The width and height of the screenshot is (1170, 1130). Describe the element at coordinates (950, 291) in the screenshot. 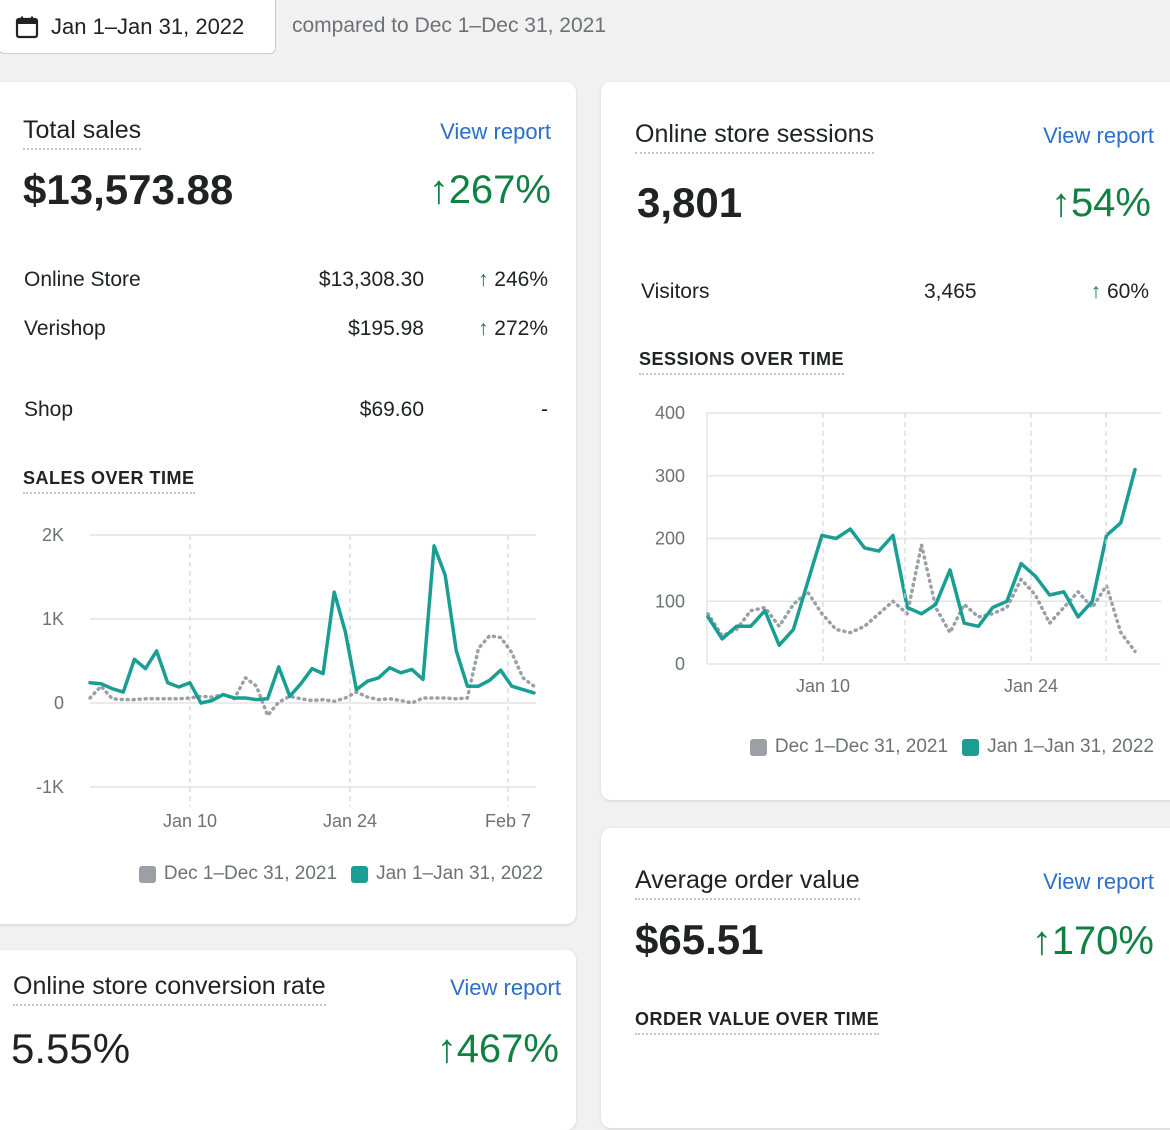

I see `visitors-value: 3,465` at that location.